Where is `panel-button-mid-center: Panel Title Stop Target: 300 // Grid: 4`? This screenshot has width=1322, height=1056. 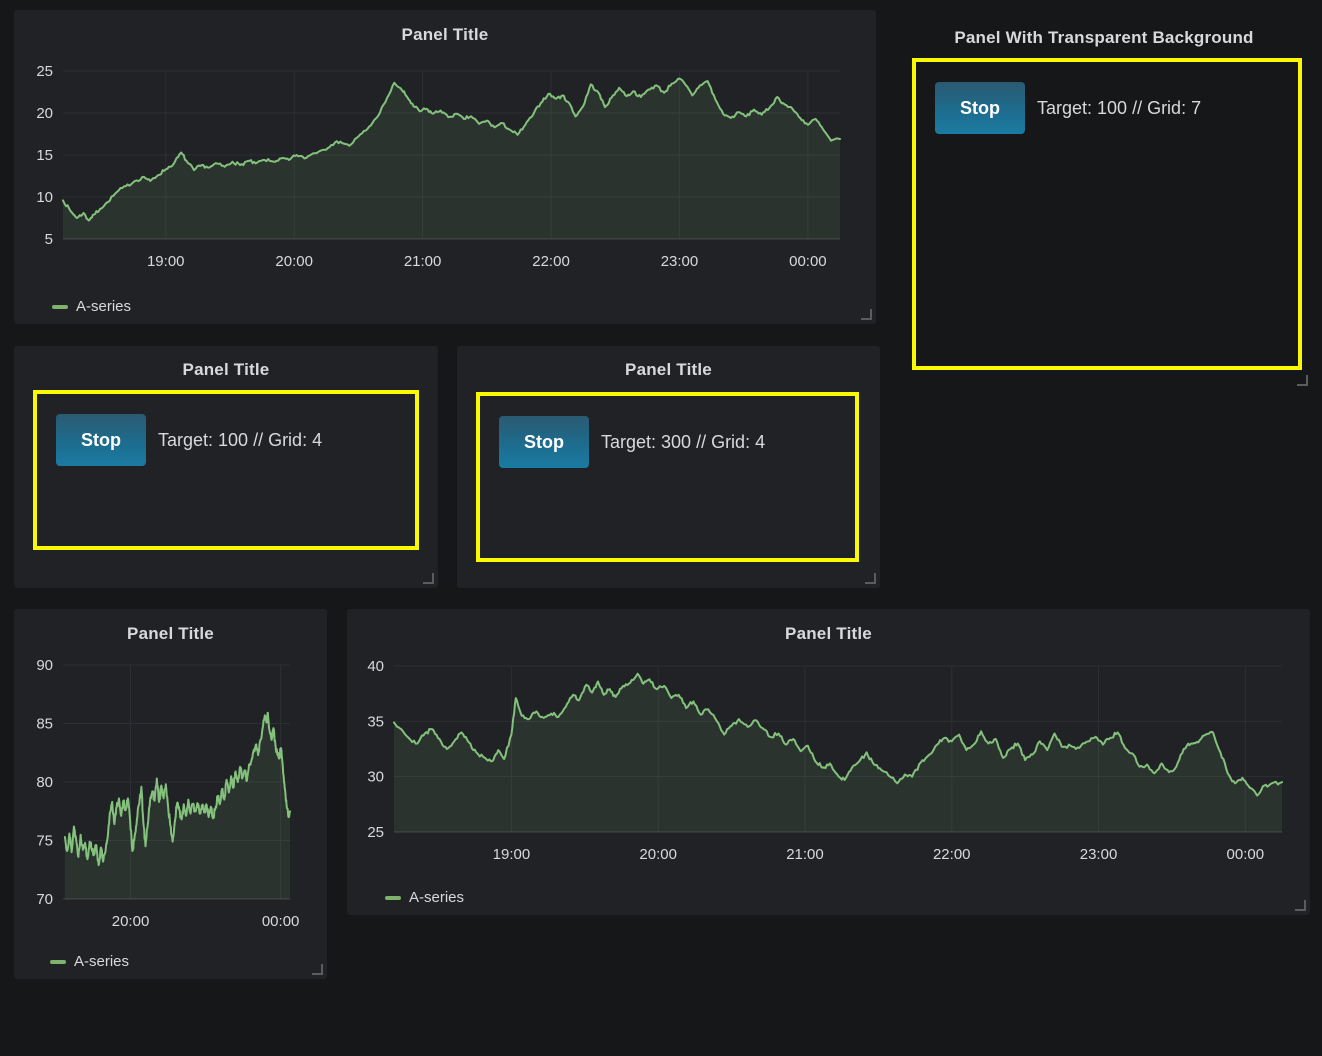
panel-button-mid-center: Panel Title Stop Target: 300 // Grid: 4 is located at coordinates (668, 467).